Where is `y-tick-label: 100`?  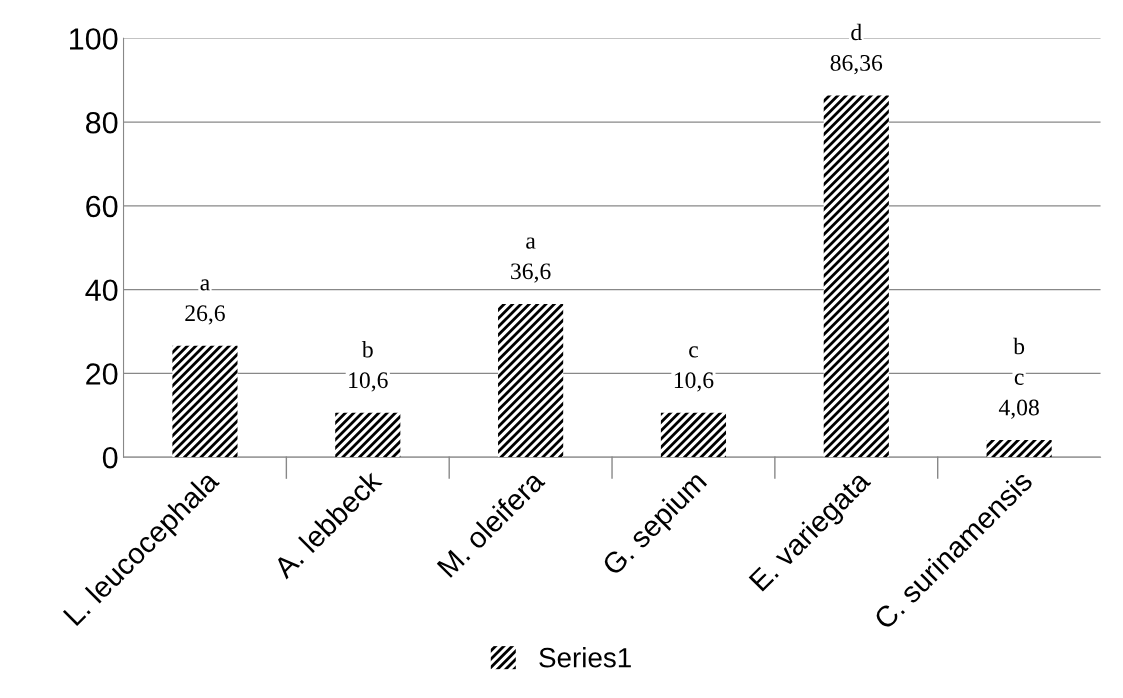 y-tick-label: 100 is located at coordinates (94, 39).